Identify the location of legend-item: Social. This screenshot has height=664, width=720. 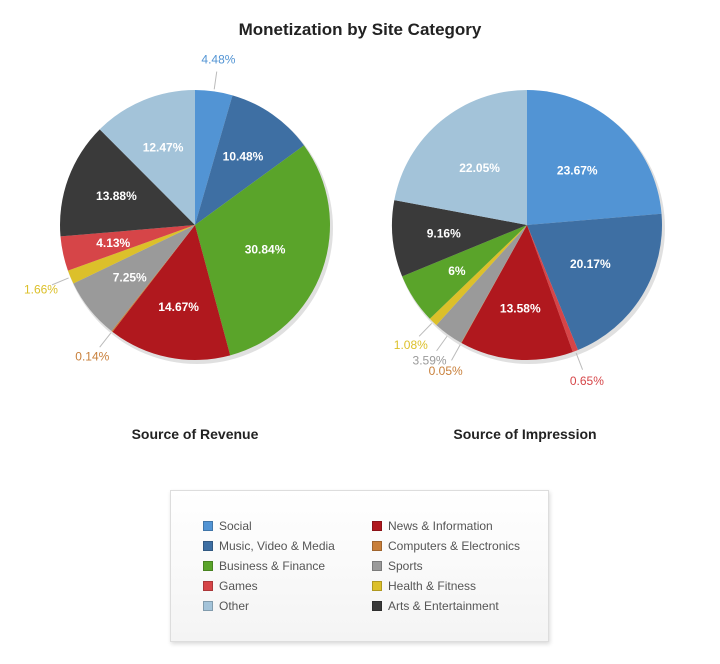
(227, 526).